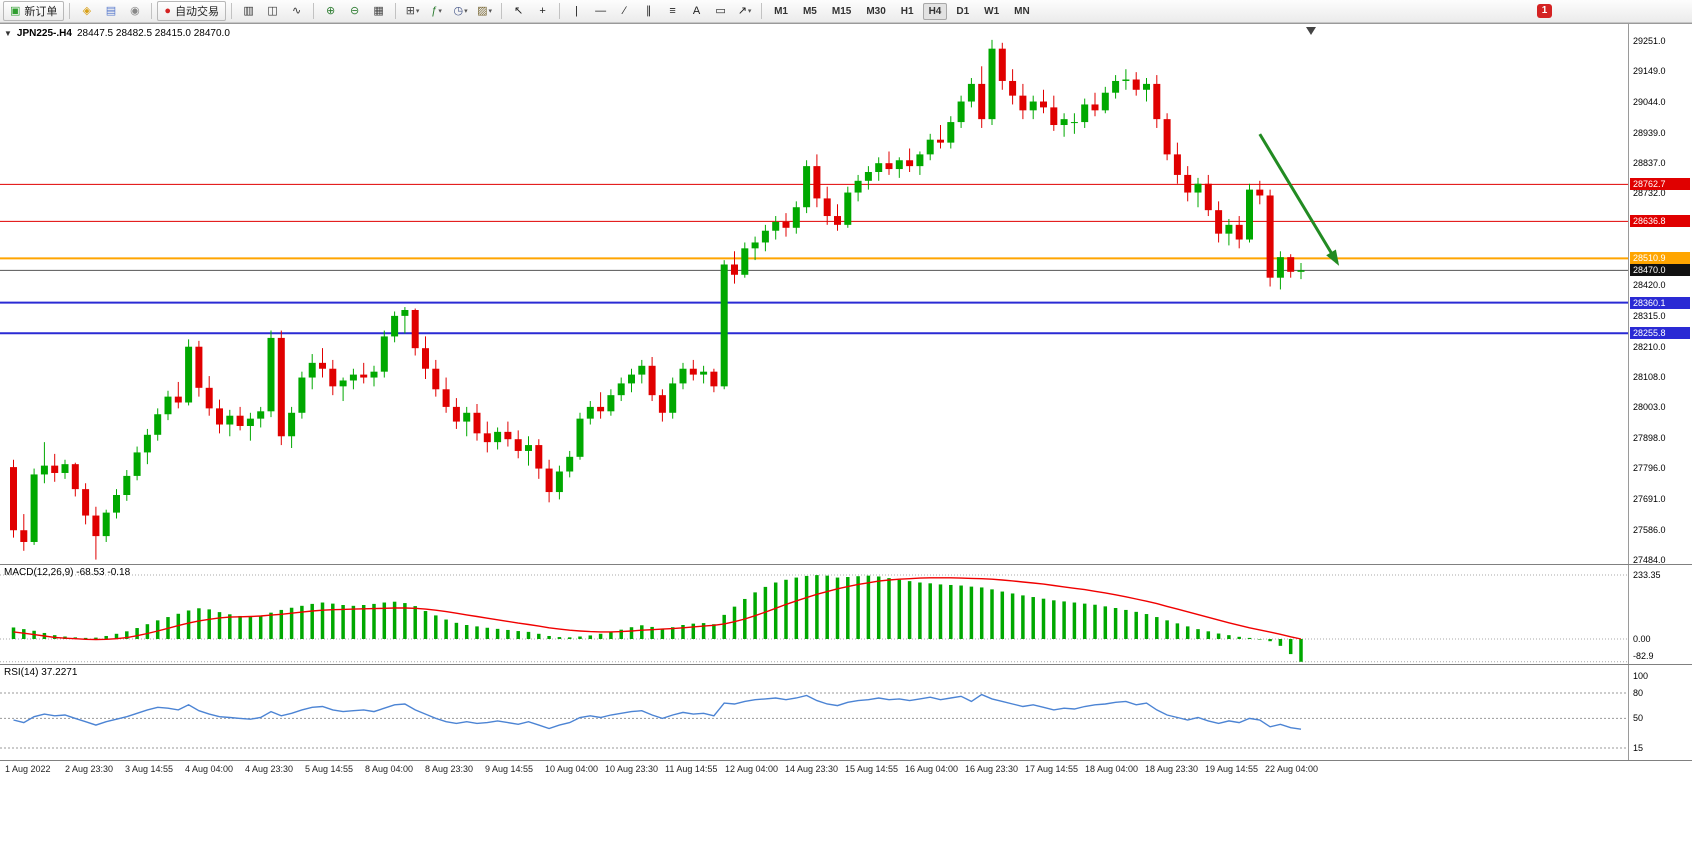 The image size is (1692, 845). What do you see at coordinates (992, 11) in the screenshot?
I see `timeframe-button-w1: W1` at bounding box center [992, 11].